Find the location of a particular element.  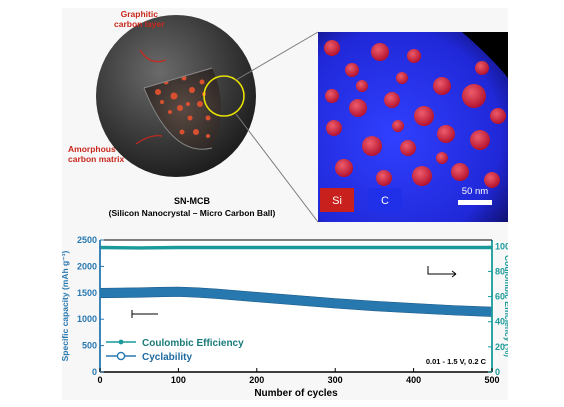

scale-bar is located at coordinates (475, 202).